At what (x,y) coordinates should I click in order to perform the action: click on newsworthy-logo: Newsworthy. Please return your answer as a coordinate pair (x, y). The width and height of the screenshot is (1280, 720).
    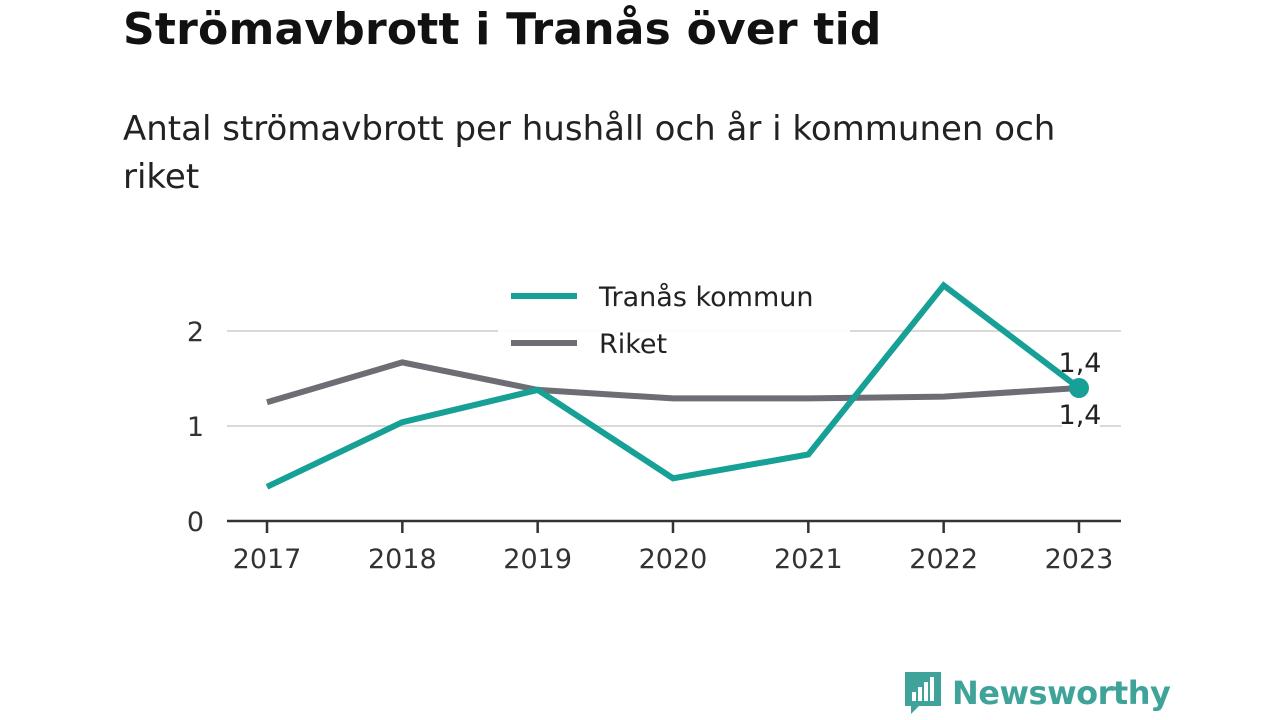
    Looking at the image, I should click on (1037, 693).